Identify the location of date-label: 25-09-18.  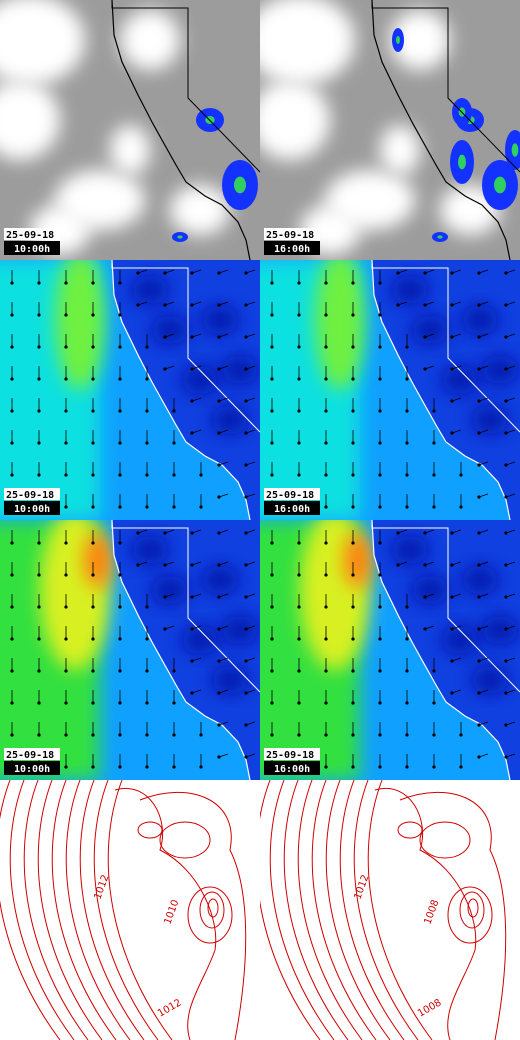
(290, 235).